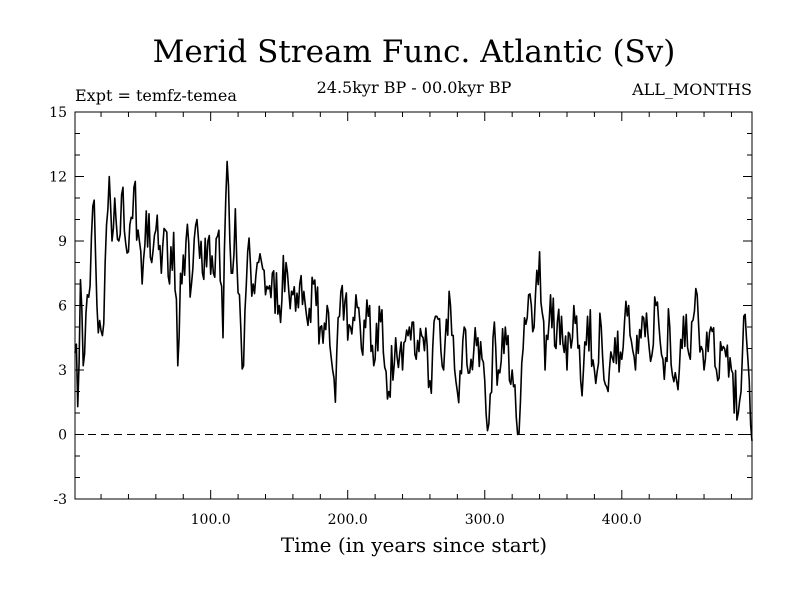  I want to click on y-tick-label: 0, so click(62, 436).